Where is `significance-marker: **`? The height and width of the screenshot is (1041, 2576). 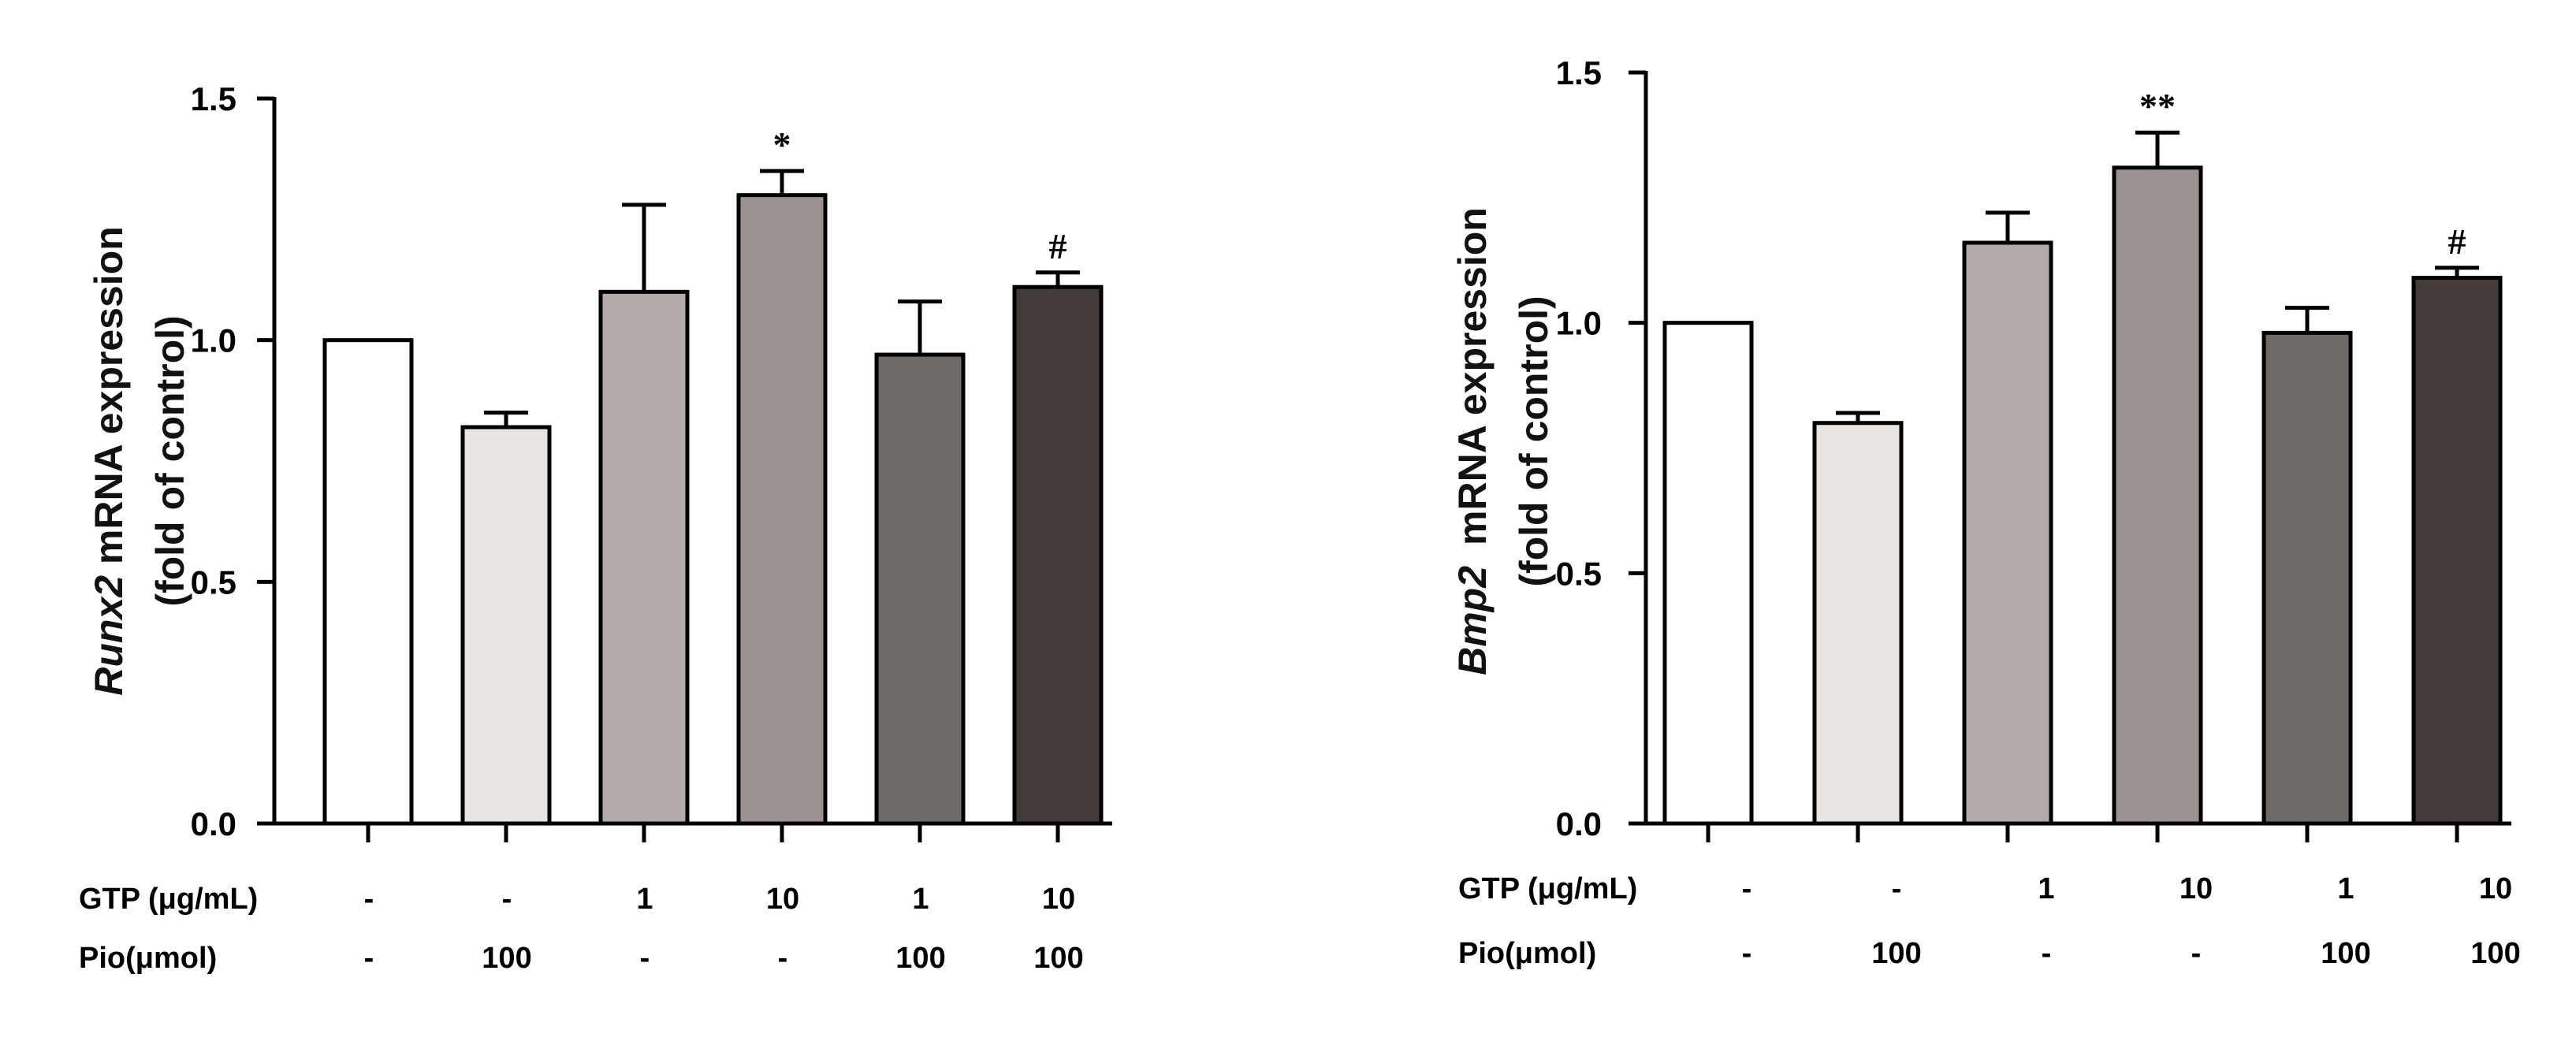
significance-marker: ** is located at coordinates (2157, 106).